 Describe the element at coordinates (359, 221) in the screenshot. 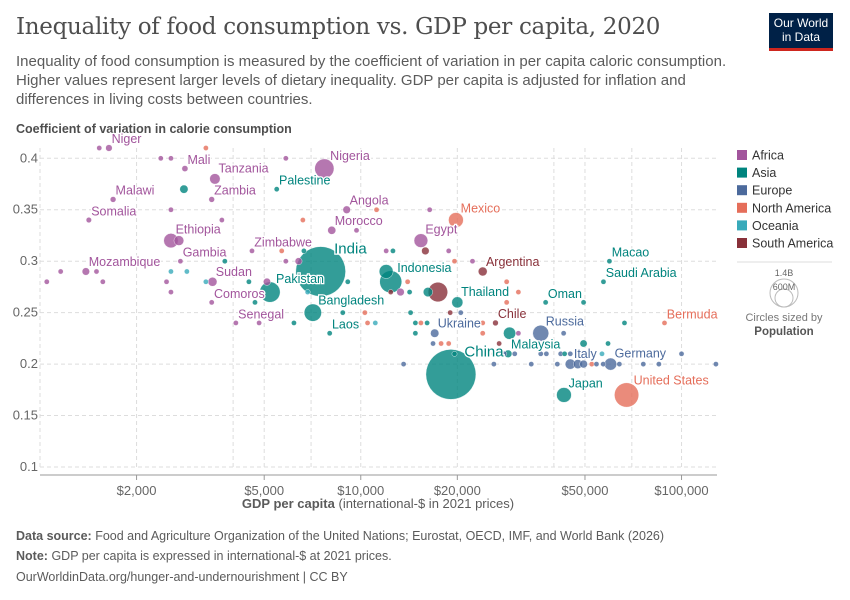

I see `point-label: Morocco` at that location.